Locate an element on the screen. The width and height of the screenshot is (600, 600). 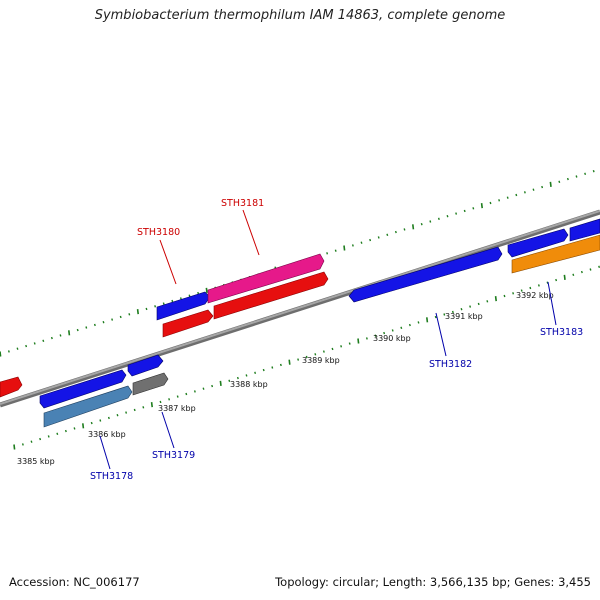
gene-feature-blue-edge is located at coordinates (584, 230).